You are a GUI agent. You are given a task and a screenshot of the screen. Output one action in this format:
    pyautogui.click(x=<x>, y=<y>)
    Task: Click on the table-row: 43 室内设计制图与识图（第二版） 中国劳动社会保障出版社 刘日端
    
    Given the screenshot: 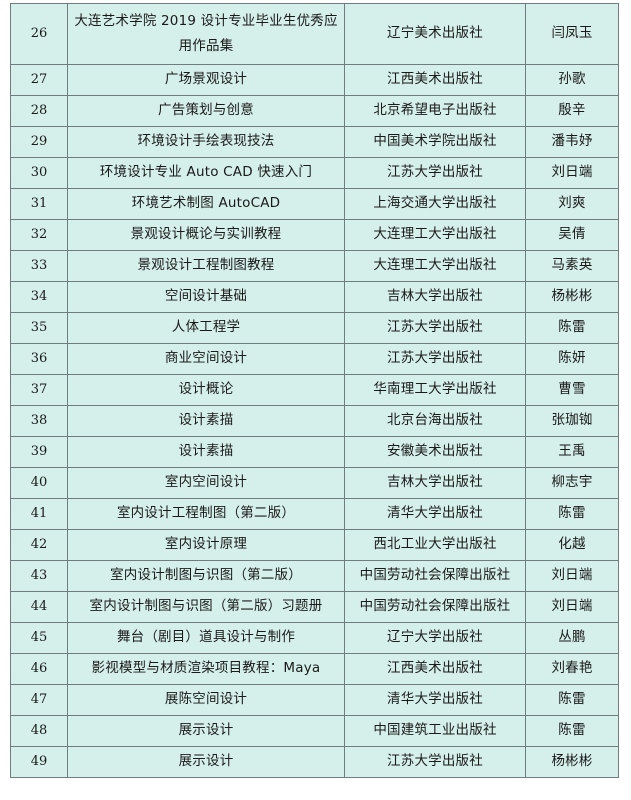 What is the action you would take?
    pyautogui.click(x=314, y=576)
    